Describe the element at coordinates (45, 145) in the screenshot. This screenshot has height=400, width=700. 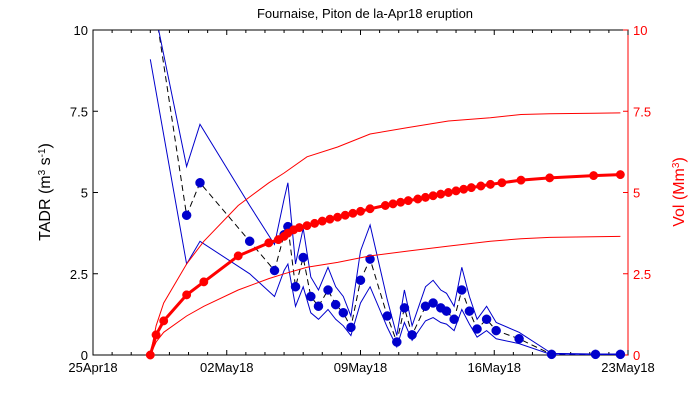
I see `y-left-label-end: )` at that location.